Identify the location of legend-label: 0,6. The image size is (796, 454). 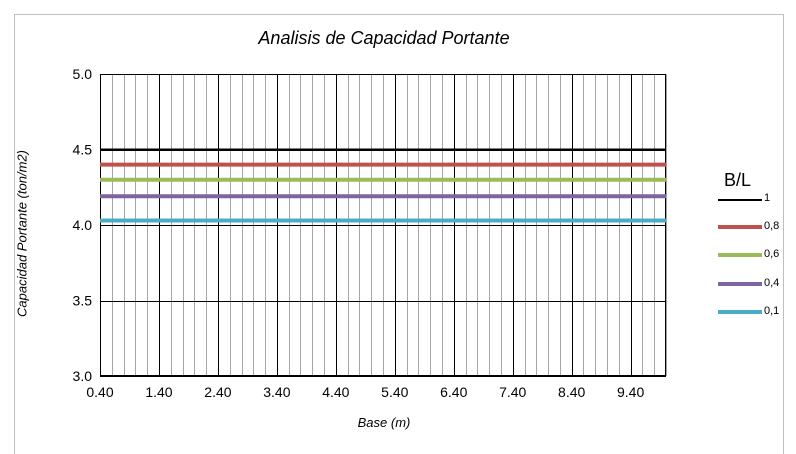
(772, 254).